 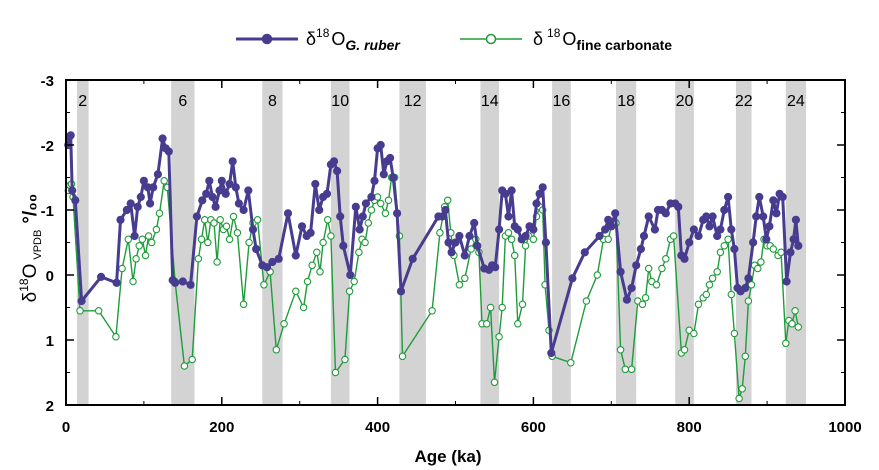 What do you see at coordinates (338, 39) in the screenshot?
I see `legend-ruber-O: O` at bounding box center [338, 39].